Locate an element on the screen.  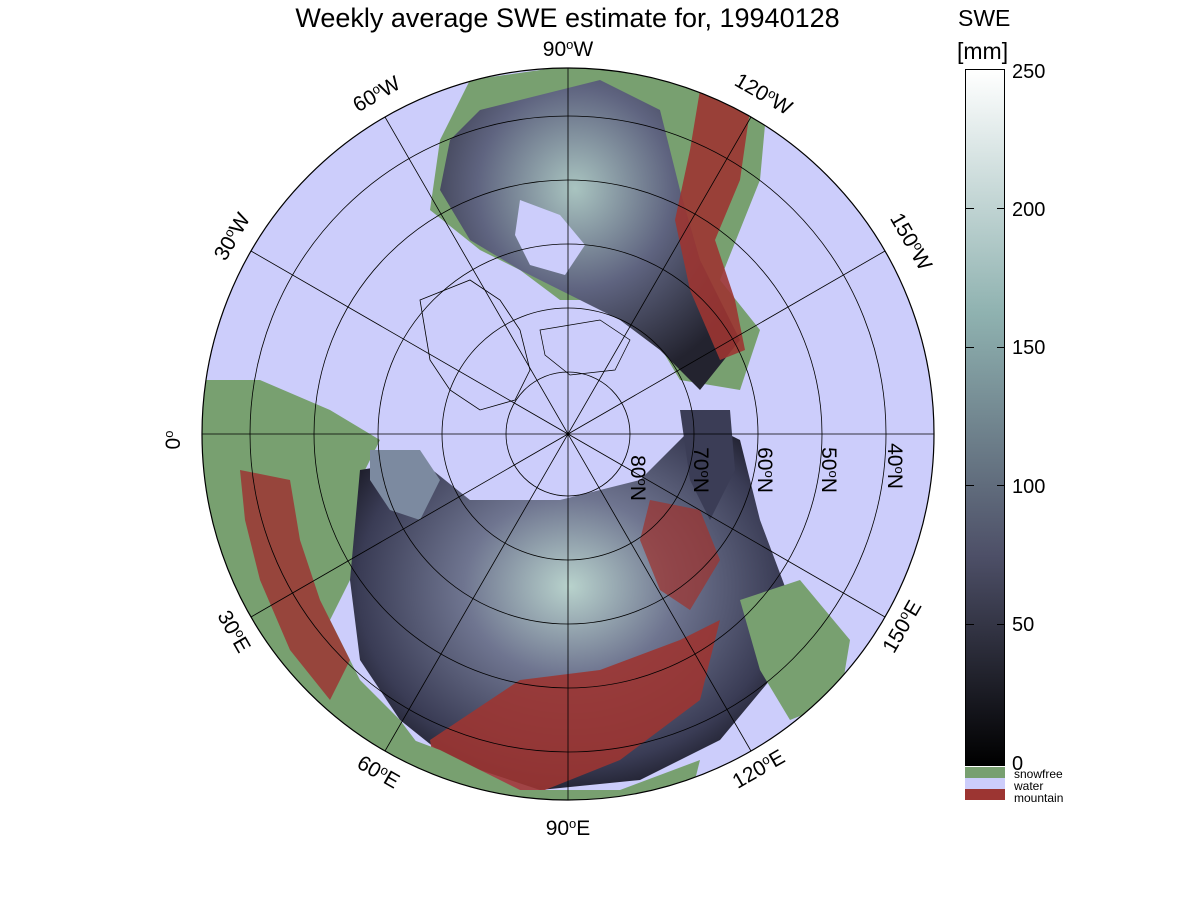
central-asia-mountain is located at coordinates (575, 710).